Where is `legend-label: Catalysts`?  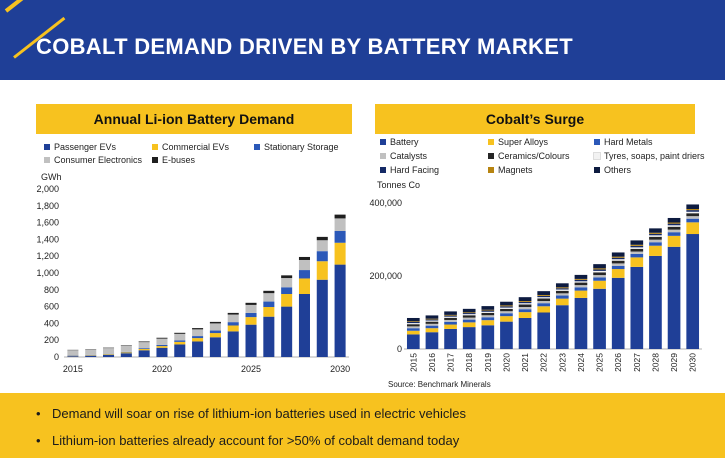
legend-label: Catalysts is located at coordinates (409, 156).